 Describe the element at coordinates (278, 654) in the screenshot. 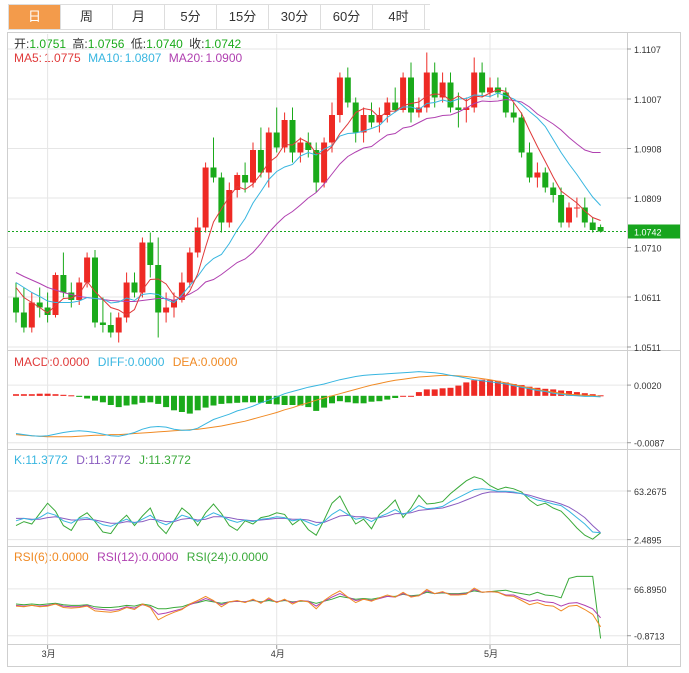

I see `x-tick-label: 4月` at that location.